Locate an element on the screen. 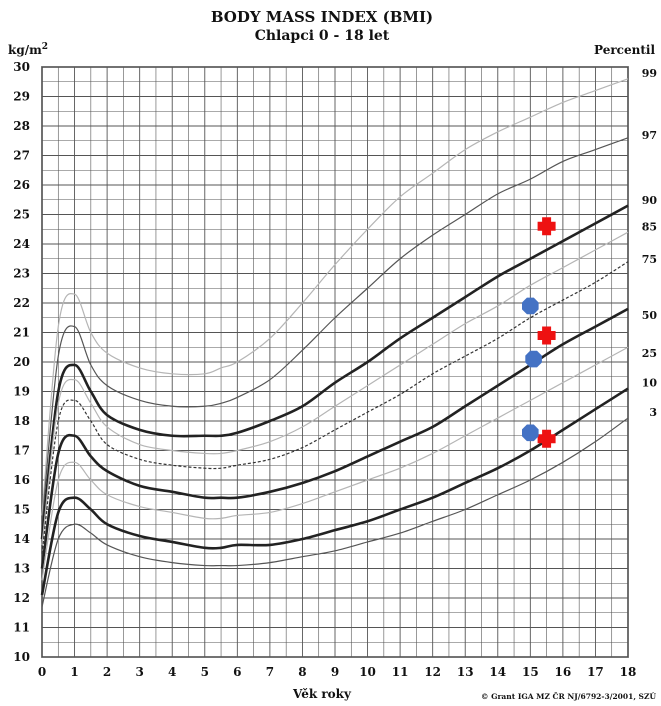 This screenshot has width=661, height=706. y-tick-label: 11 is located at coordinates (21, 628).